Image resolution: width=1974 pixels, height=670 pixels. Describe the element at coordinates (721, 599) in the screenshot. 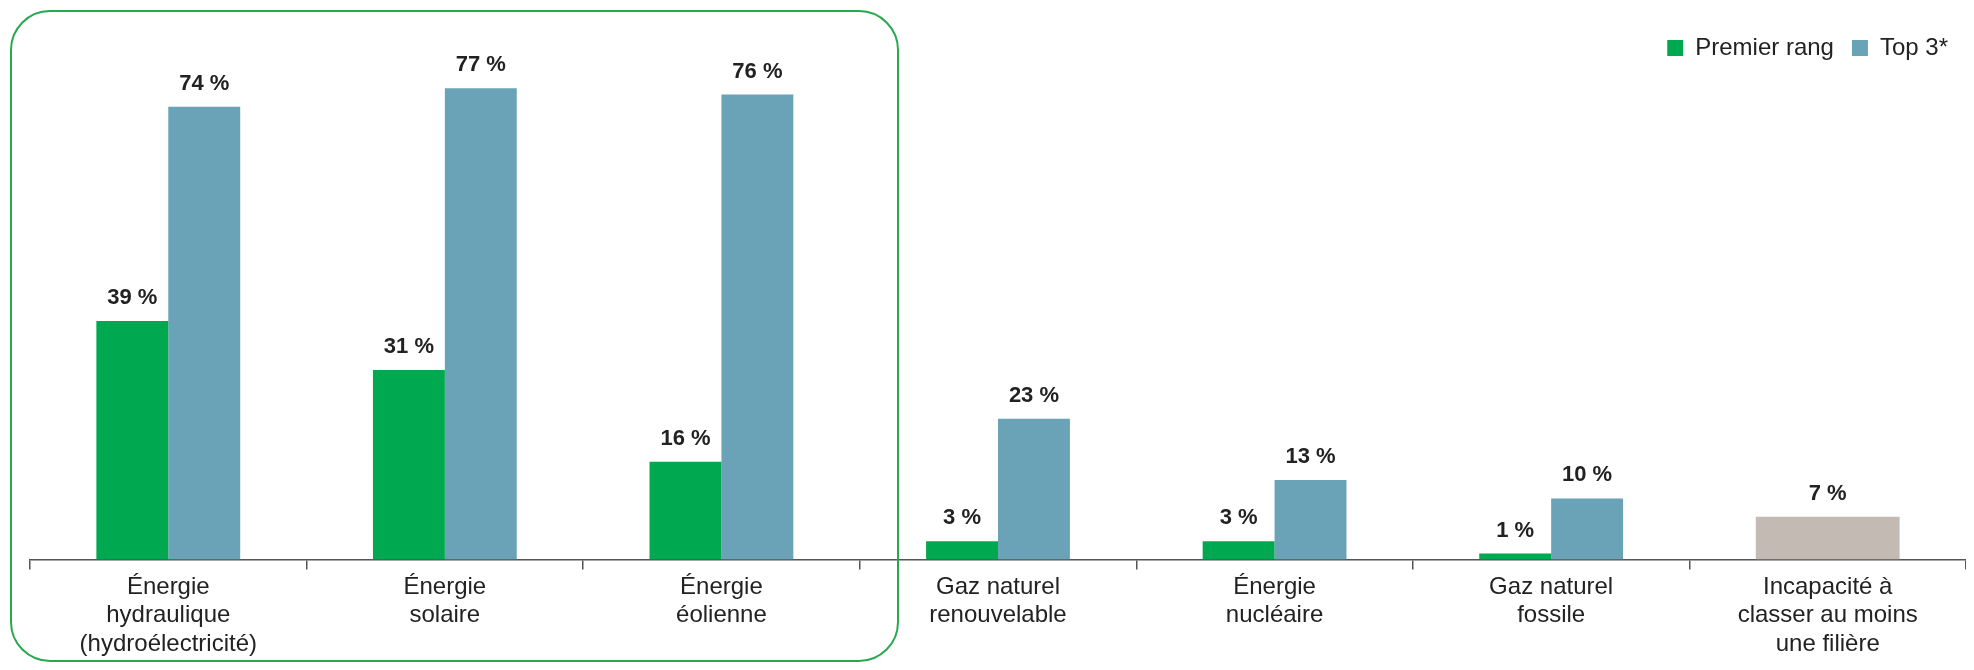

I see `x-tick-label: Énergie éolienne` at that location.